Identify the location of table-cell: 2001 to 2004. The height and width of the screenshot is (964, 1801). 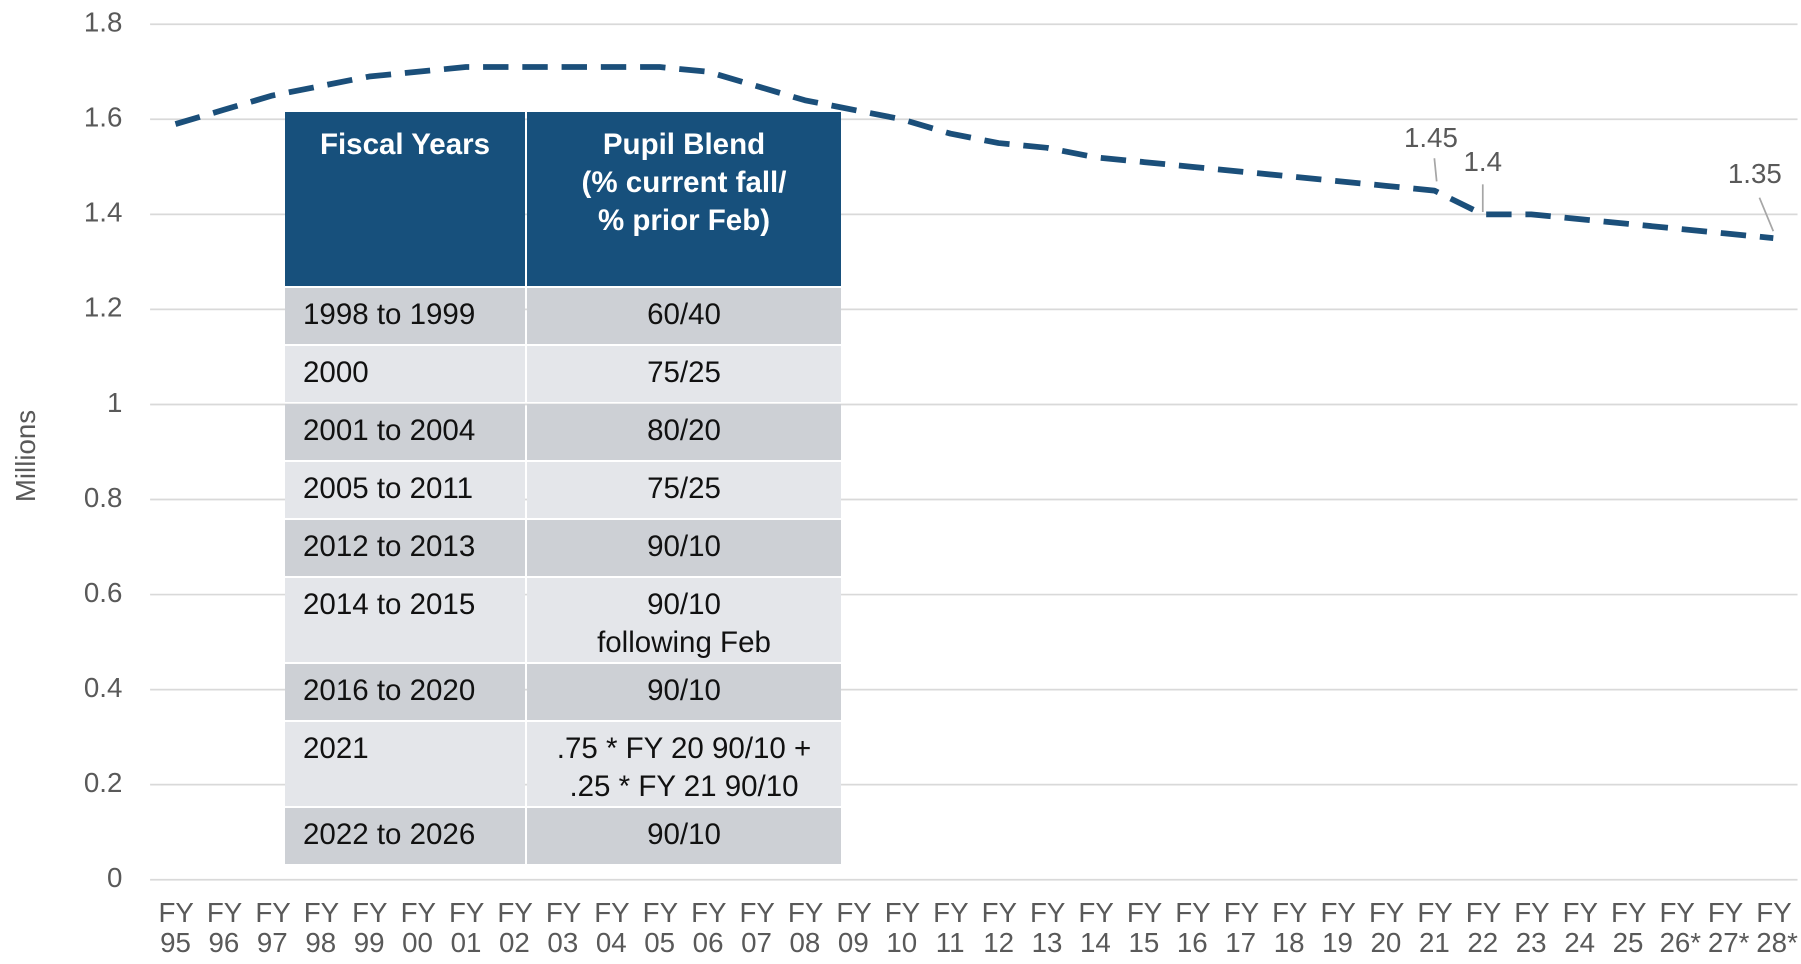
(405, 432).